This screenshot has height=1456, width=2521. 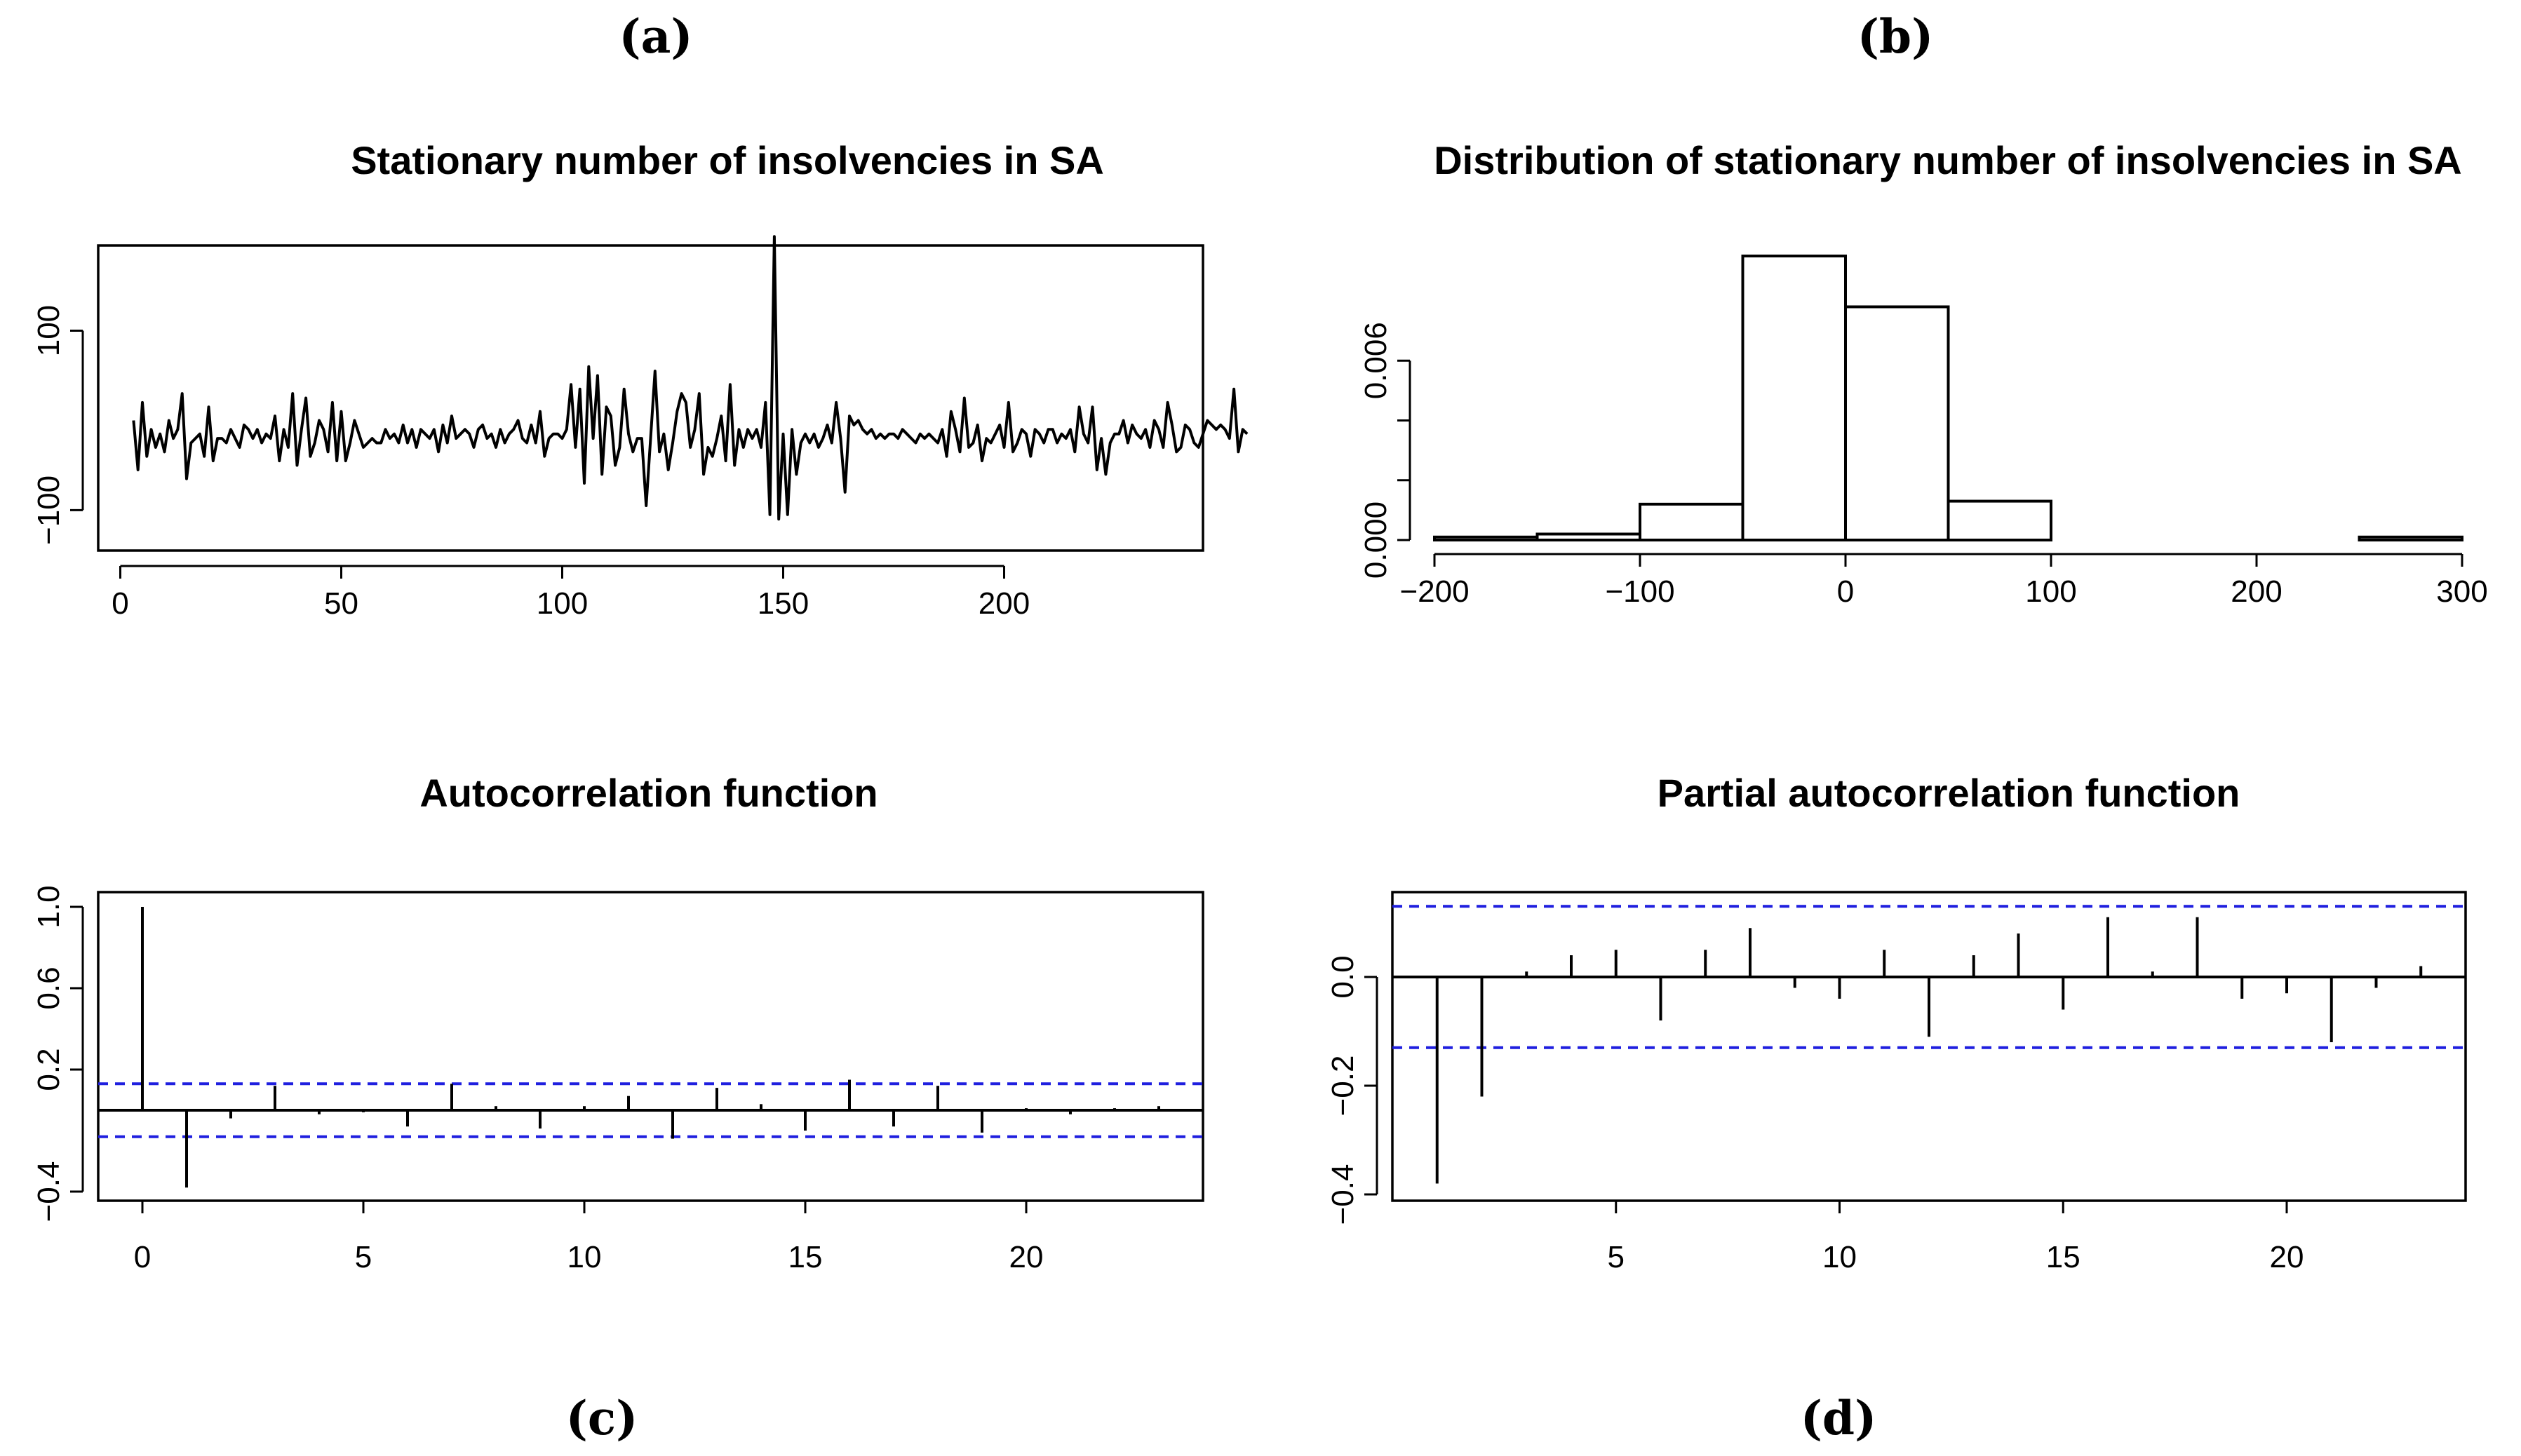 What do you see at coordinates (1896, 1082) in the screenshot?
I see `chart-d-pacf: 5 10 15 20 −0.4 −0.2 0.0` at bounding box center [1896, 1082].